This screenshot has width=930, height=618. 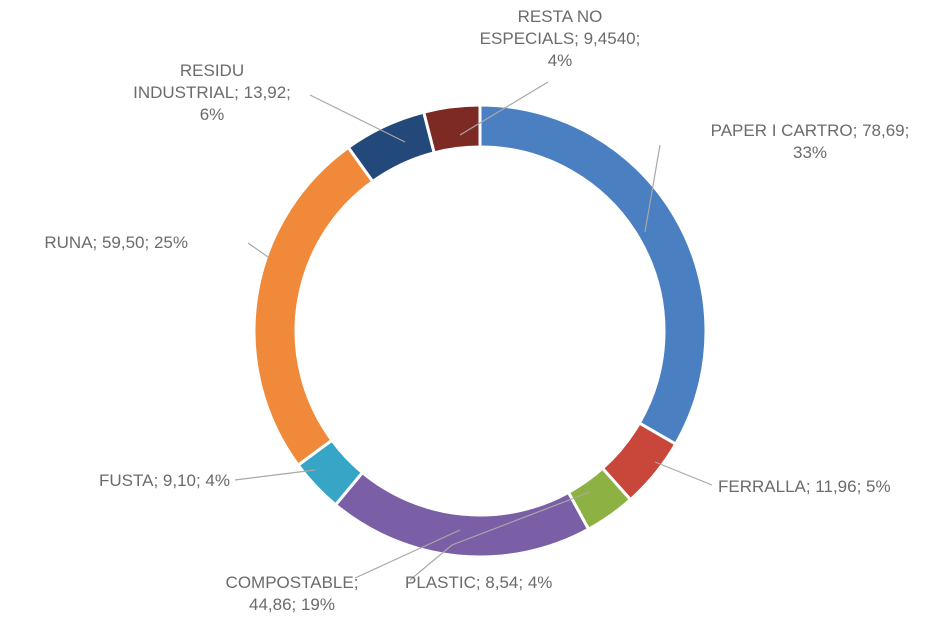 What do you see at coordinates (652, 188) in the screenshot?
I see `leader-paper-i-cartro` at bounding box center [652, 188].